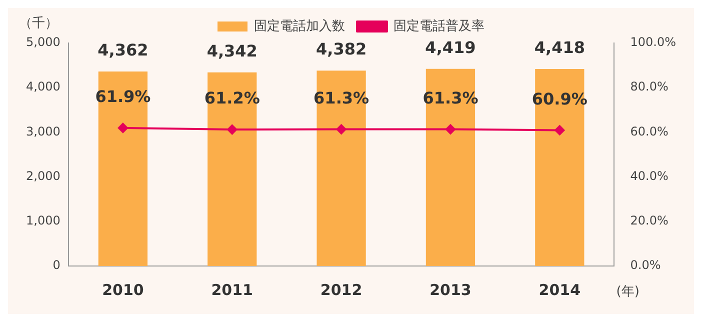 This screenshot has width=702, height=322. I want to click on y2-tick-label: 0.0%, so click(645, 265).